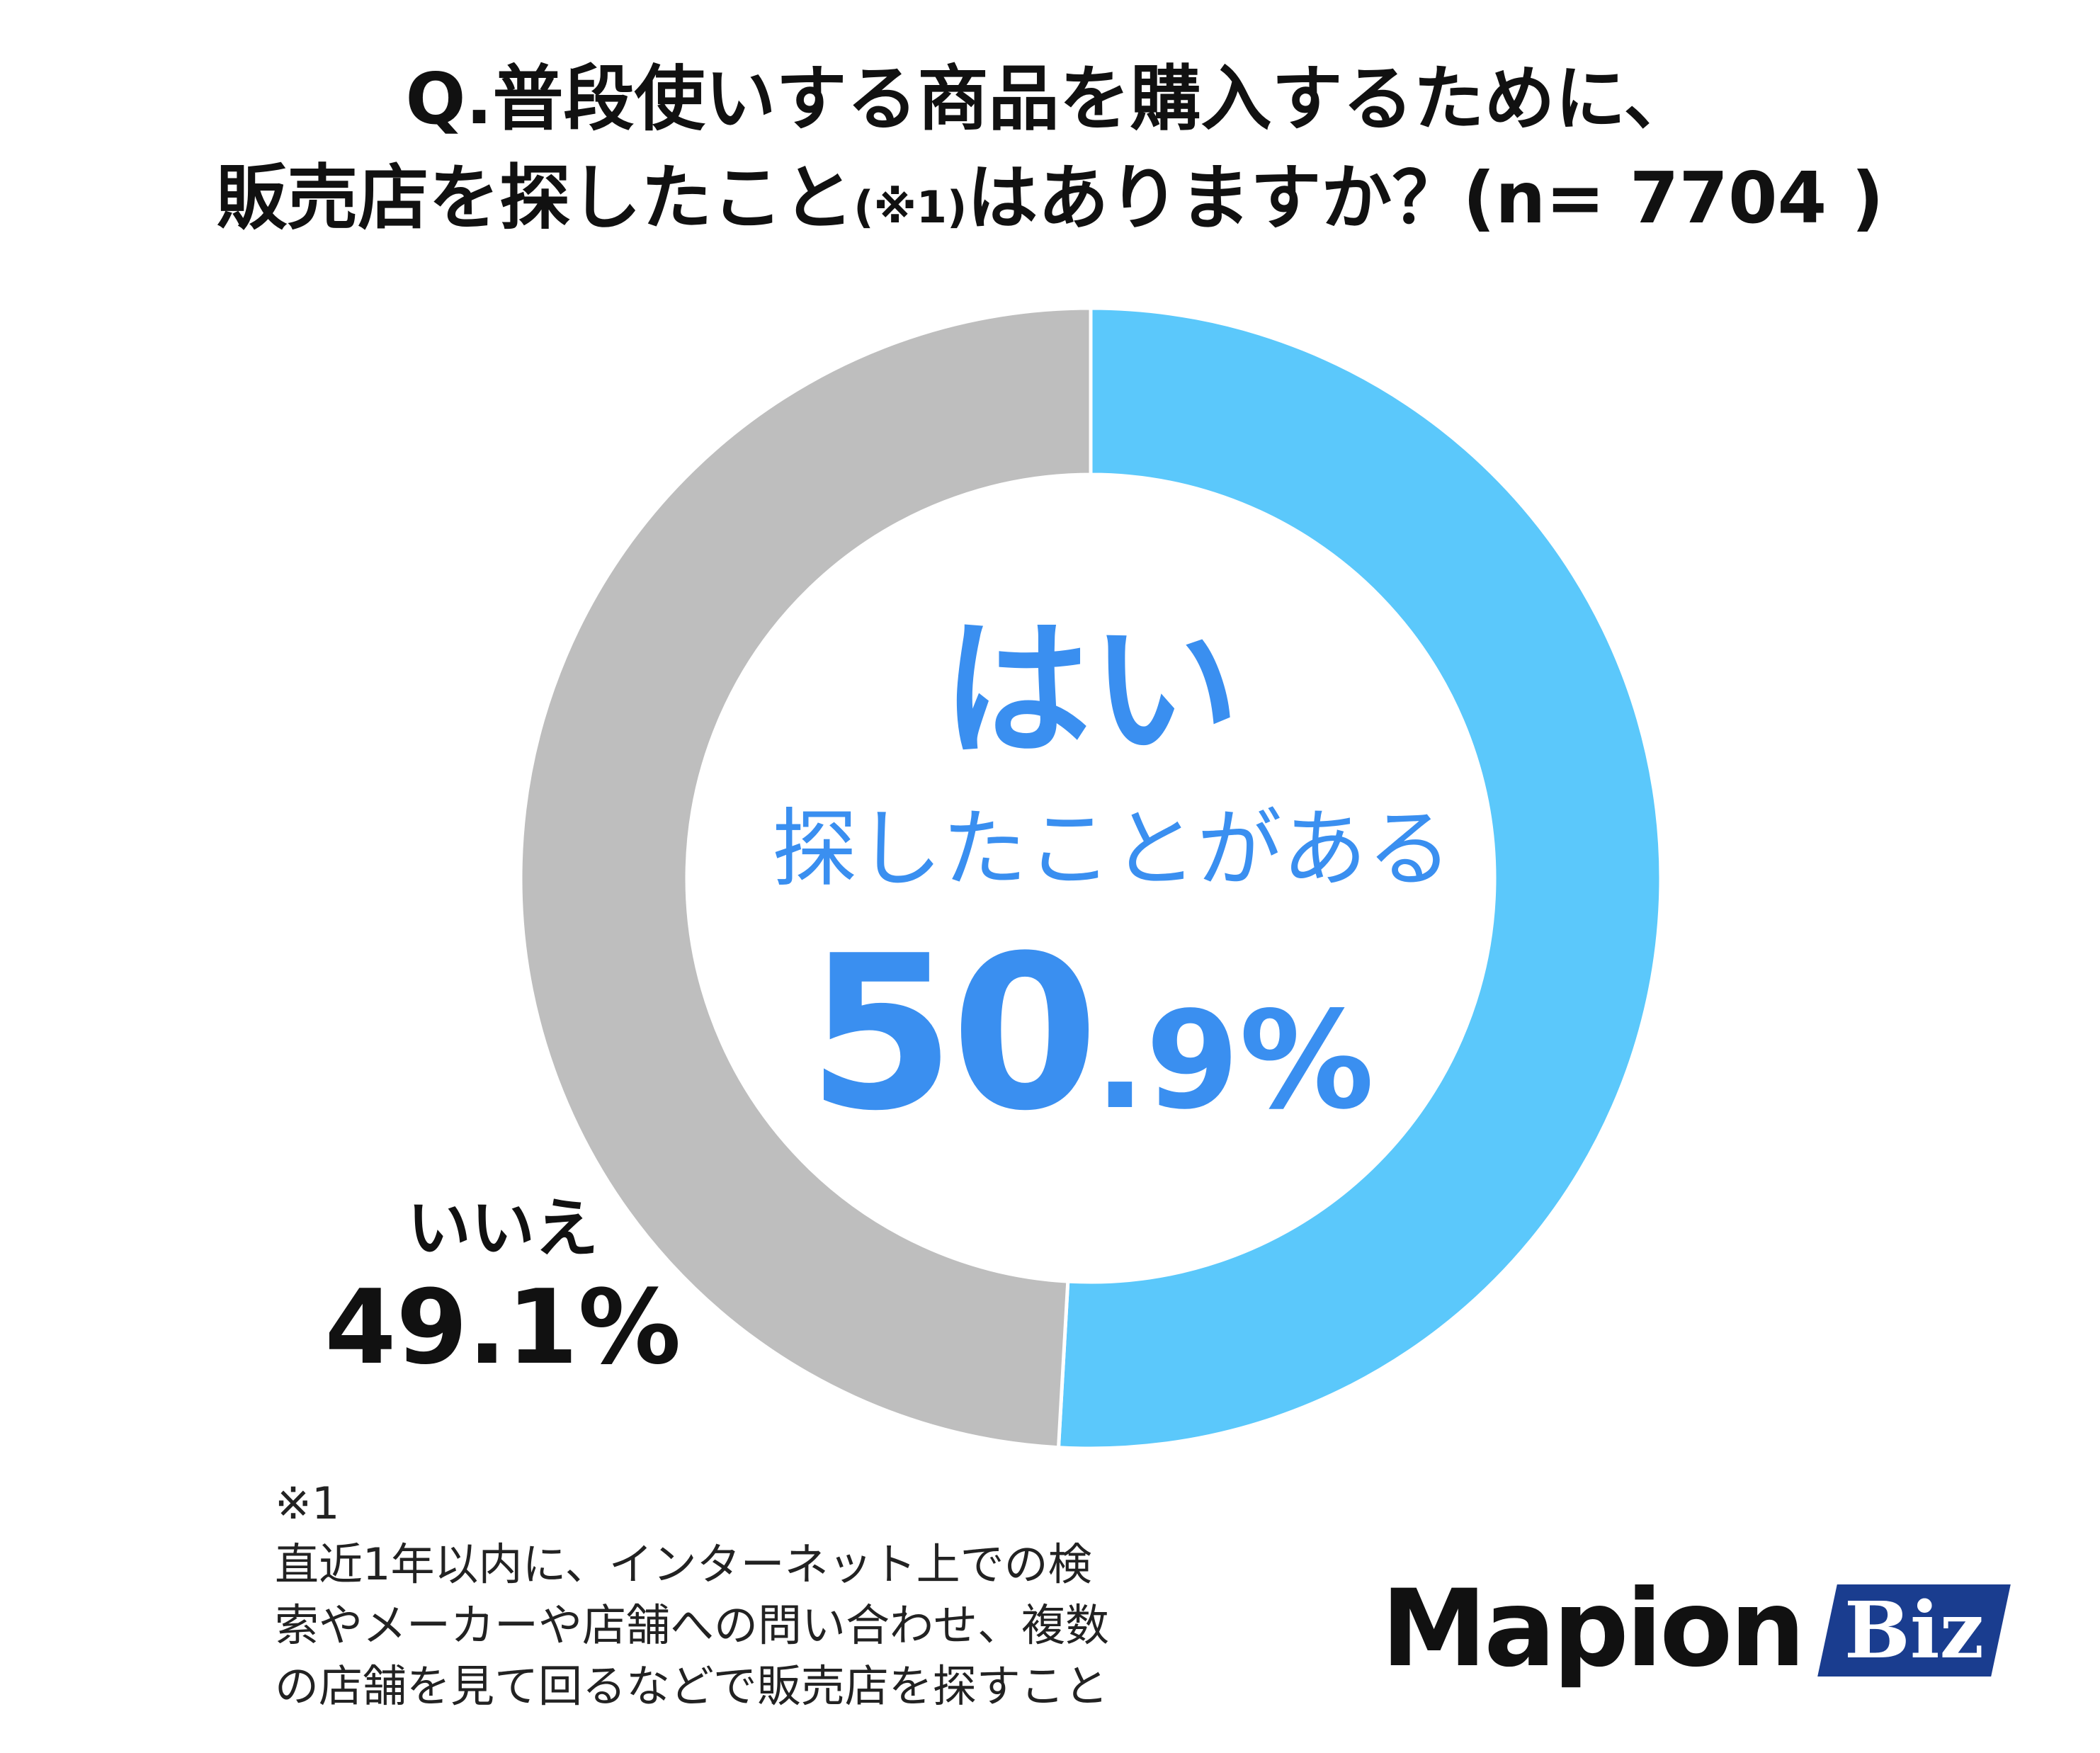 The height and width of the screenshot is (1753, 2100). Describe the element at coordinates (910, 207) in the screenshot. I see `title-note-ref: (※1)` at that location.